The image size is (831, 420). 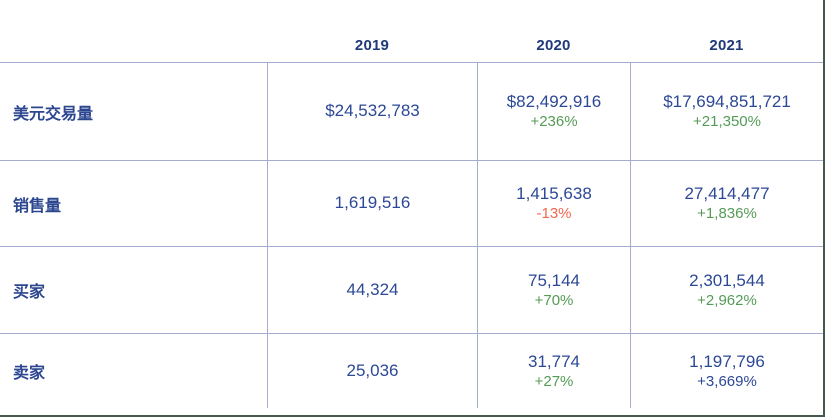 I want to click on metric-change: +236%, so click(x=554, y=122).